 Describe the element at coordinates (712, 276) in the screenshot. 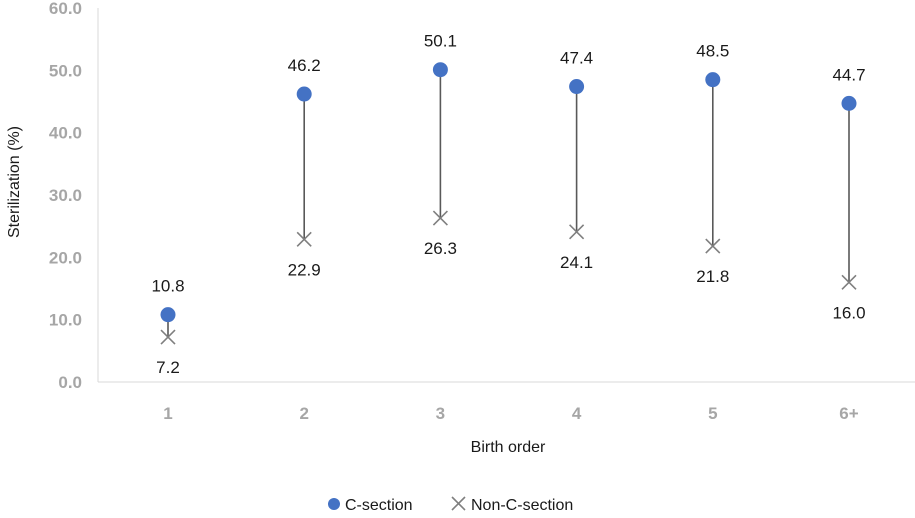

I see `non-csection-data-label: 21.8` at that location.